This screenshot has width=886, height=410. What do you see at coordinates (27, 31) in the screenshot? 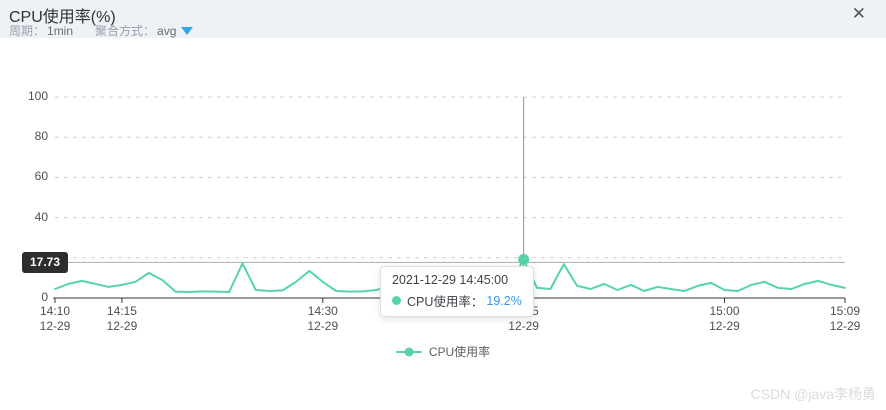
I see `period-label: 周期：` at bounding box center [27, 31].